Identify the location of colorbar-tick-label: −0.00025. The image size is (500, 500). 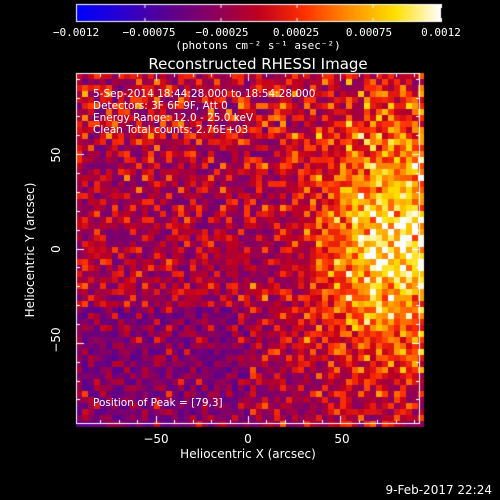
(222, 32).